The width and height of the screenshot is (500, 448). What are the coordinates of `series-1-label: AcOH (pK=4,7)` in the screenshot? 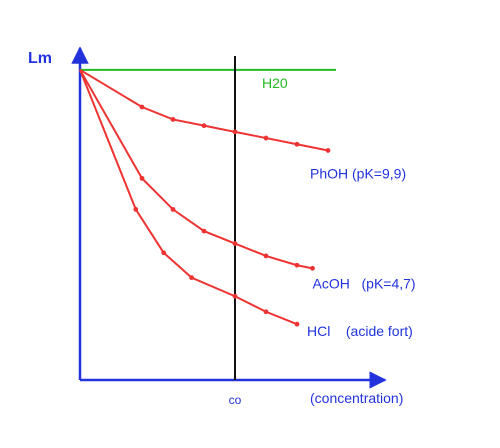 It's located at (364, 283).